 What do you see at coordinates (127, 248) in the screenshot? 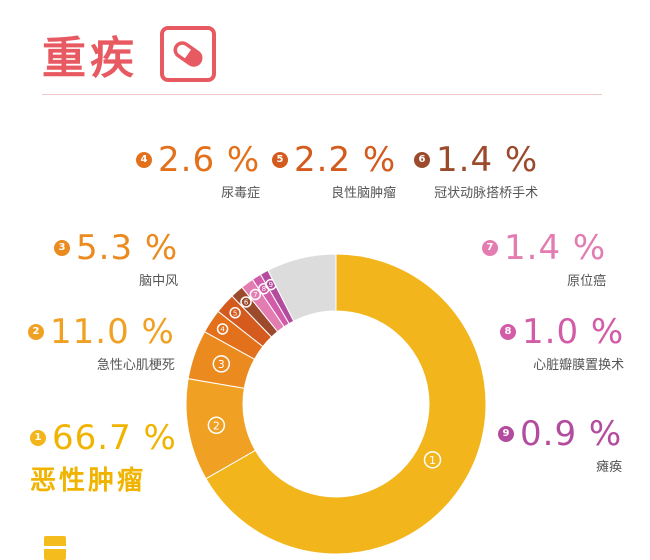
I see `slice-value-3: 5.3 %` at bounding box center [127, 248].